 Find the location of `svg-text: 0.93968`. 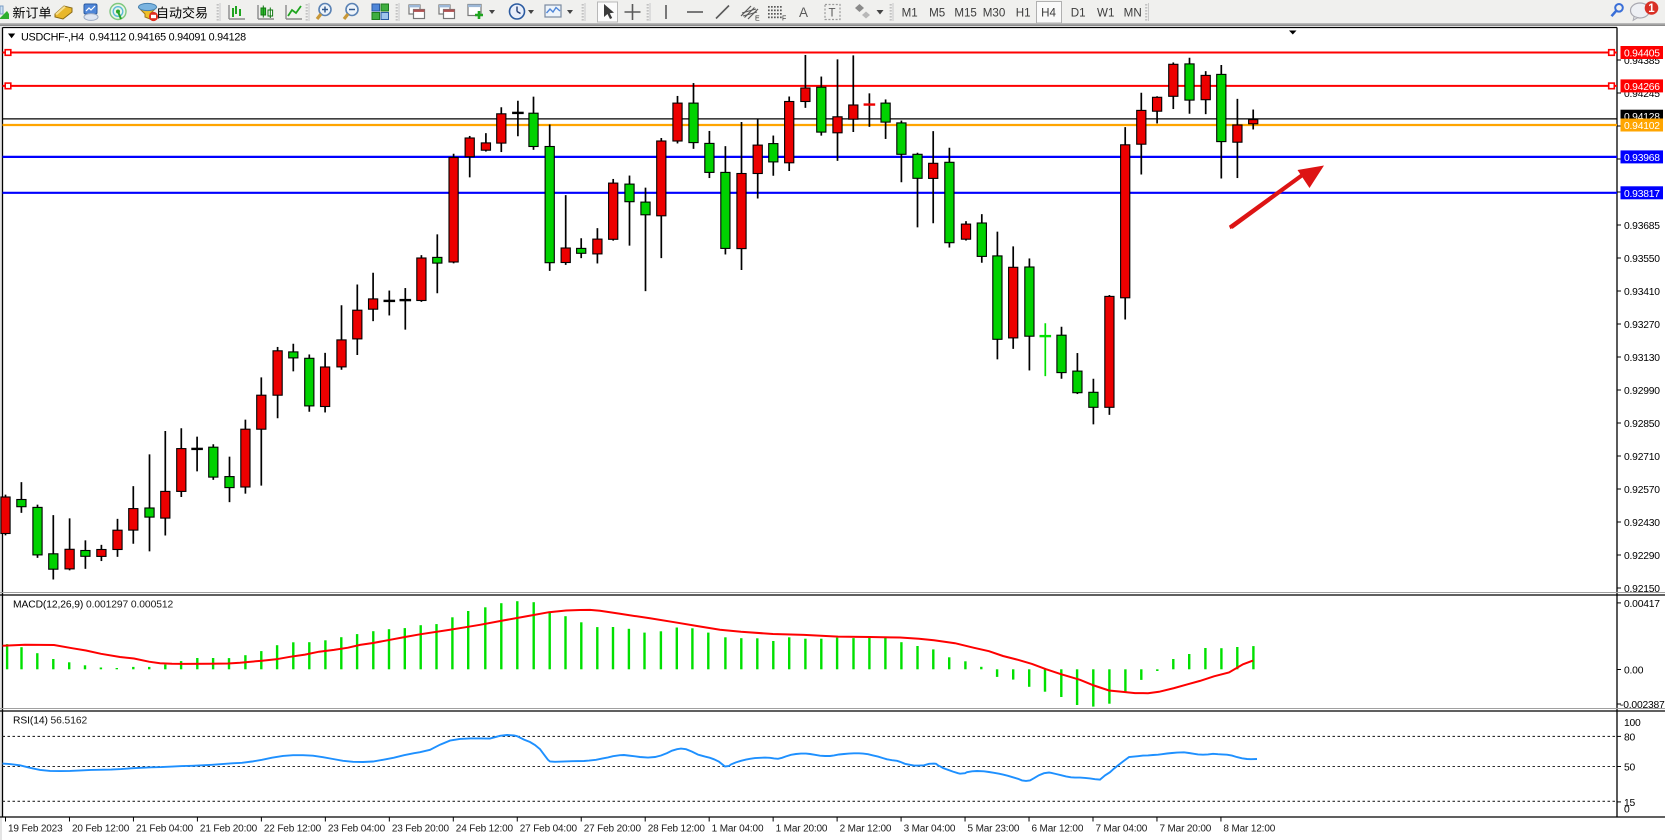

svg-text: 0.93968 is located at coordinates (1642, 158).